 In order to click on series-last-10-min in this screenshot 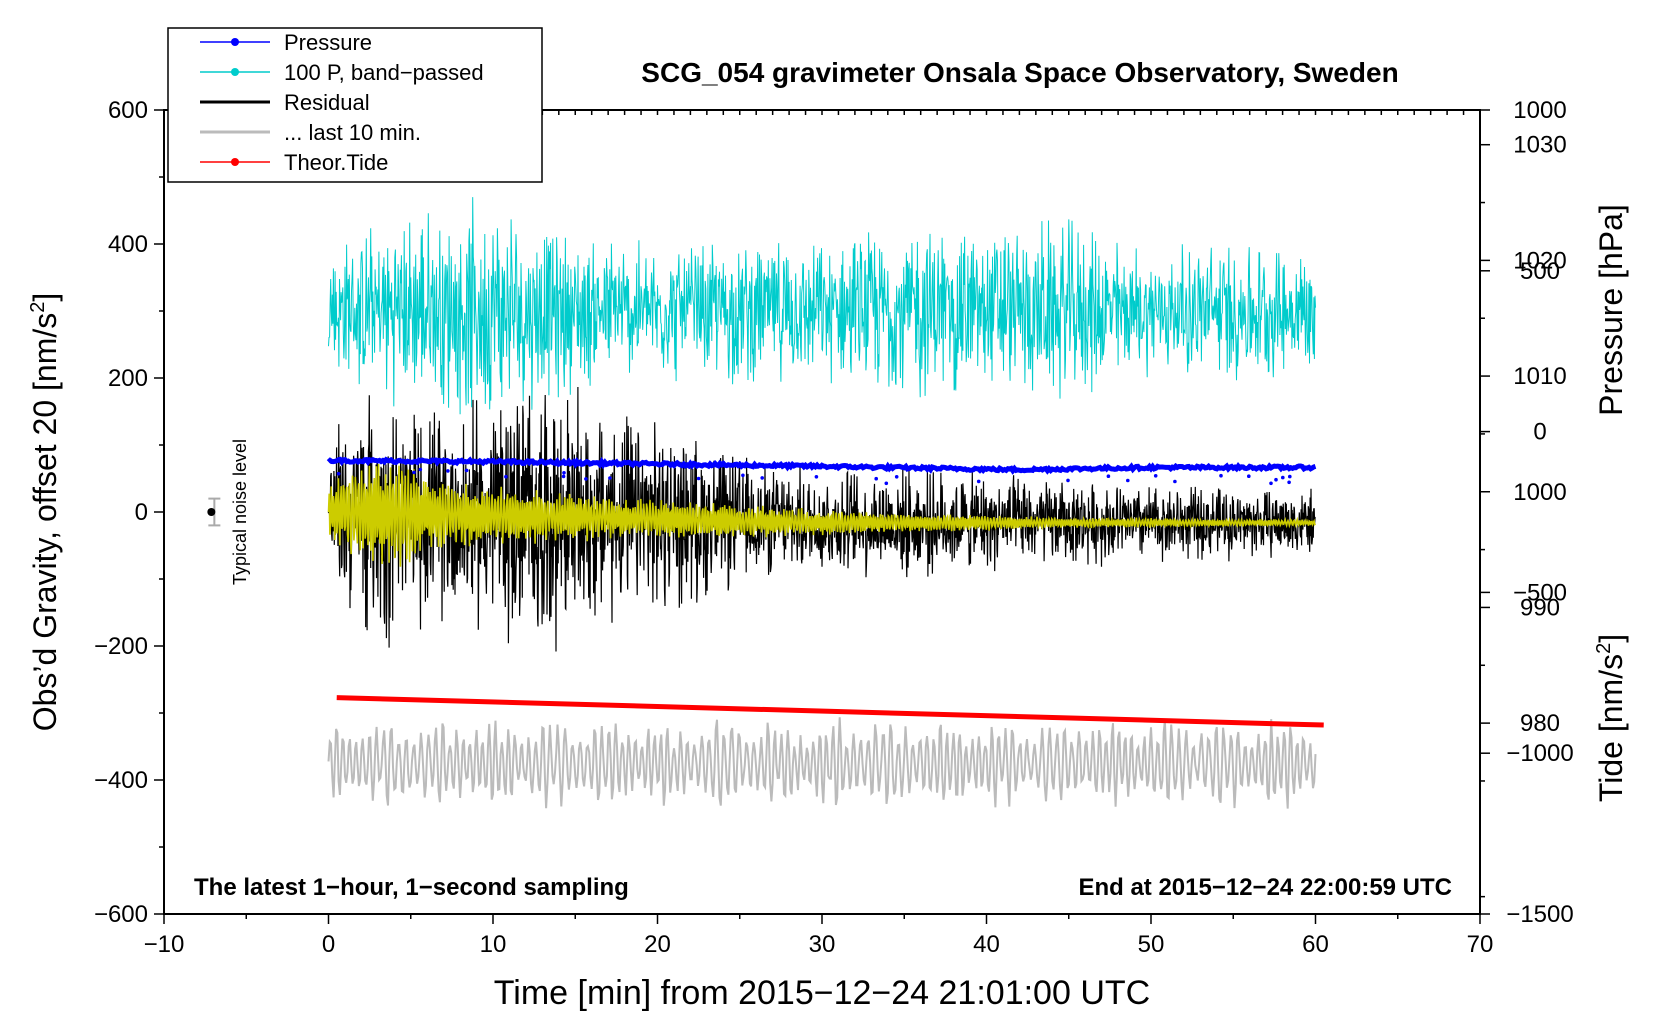, I will do `click(822, 763)`.